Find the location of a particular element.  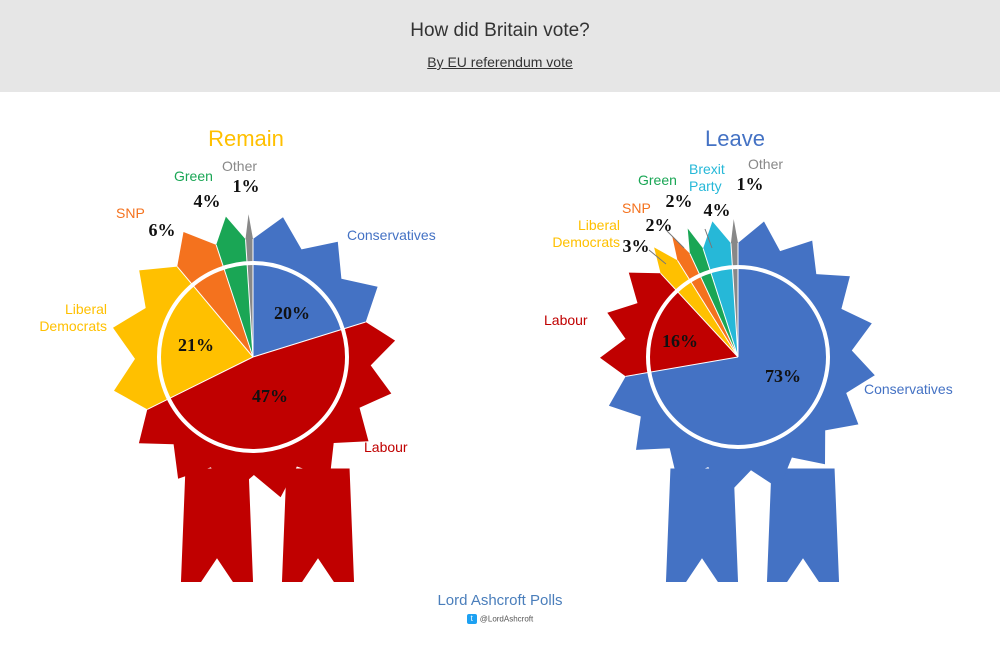

leave-label-snp: SNP is located at coordinates (636, 208).